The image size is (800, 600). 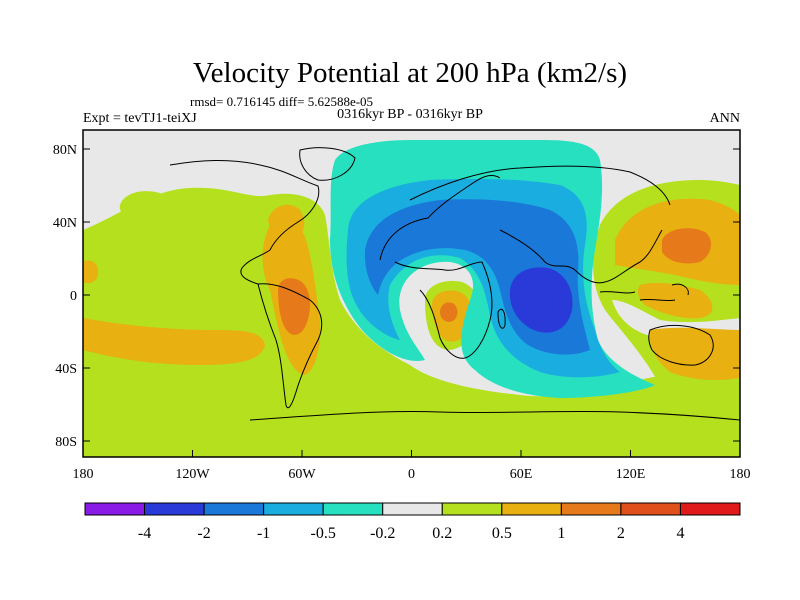 What do you see at coordinates (681, 345) in the screenshot?
I see `coast-australia` at bounding box center [681, 345].